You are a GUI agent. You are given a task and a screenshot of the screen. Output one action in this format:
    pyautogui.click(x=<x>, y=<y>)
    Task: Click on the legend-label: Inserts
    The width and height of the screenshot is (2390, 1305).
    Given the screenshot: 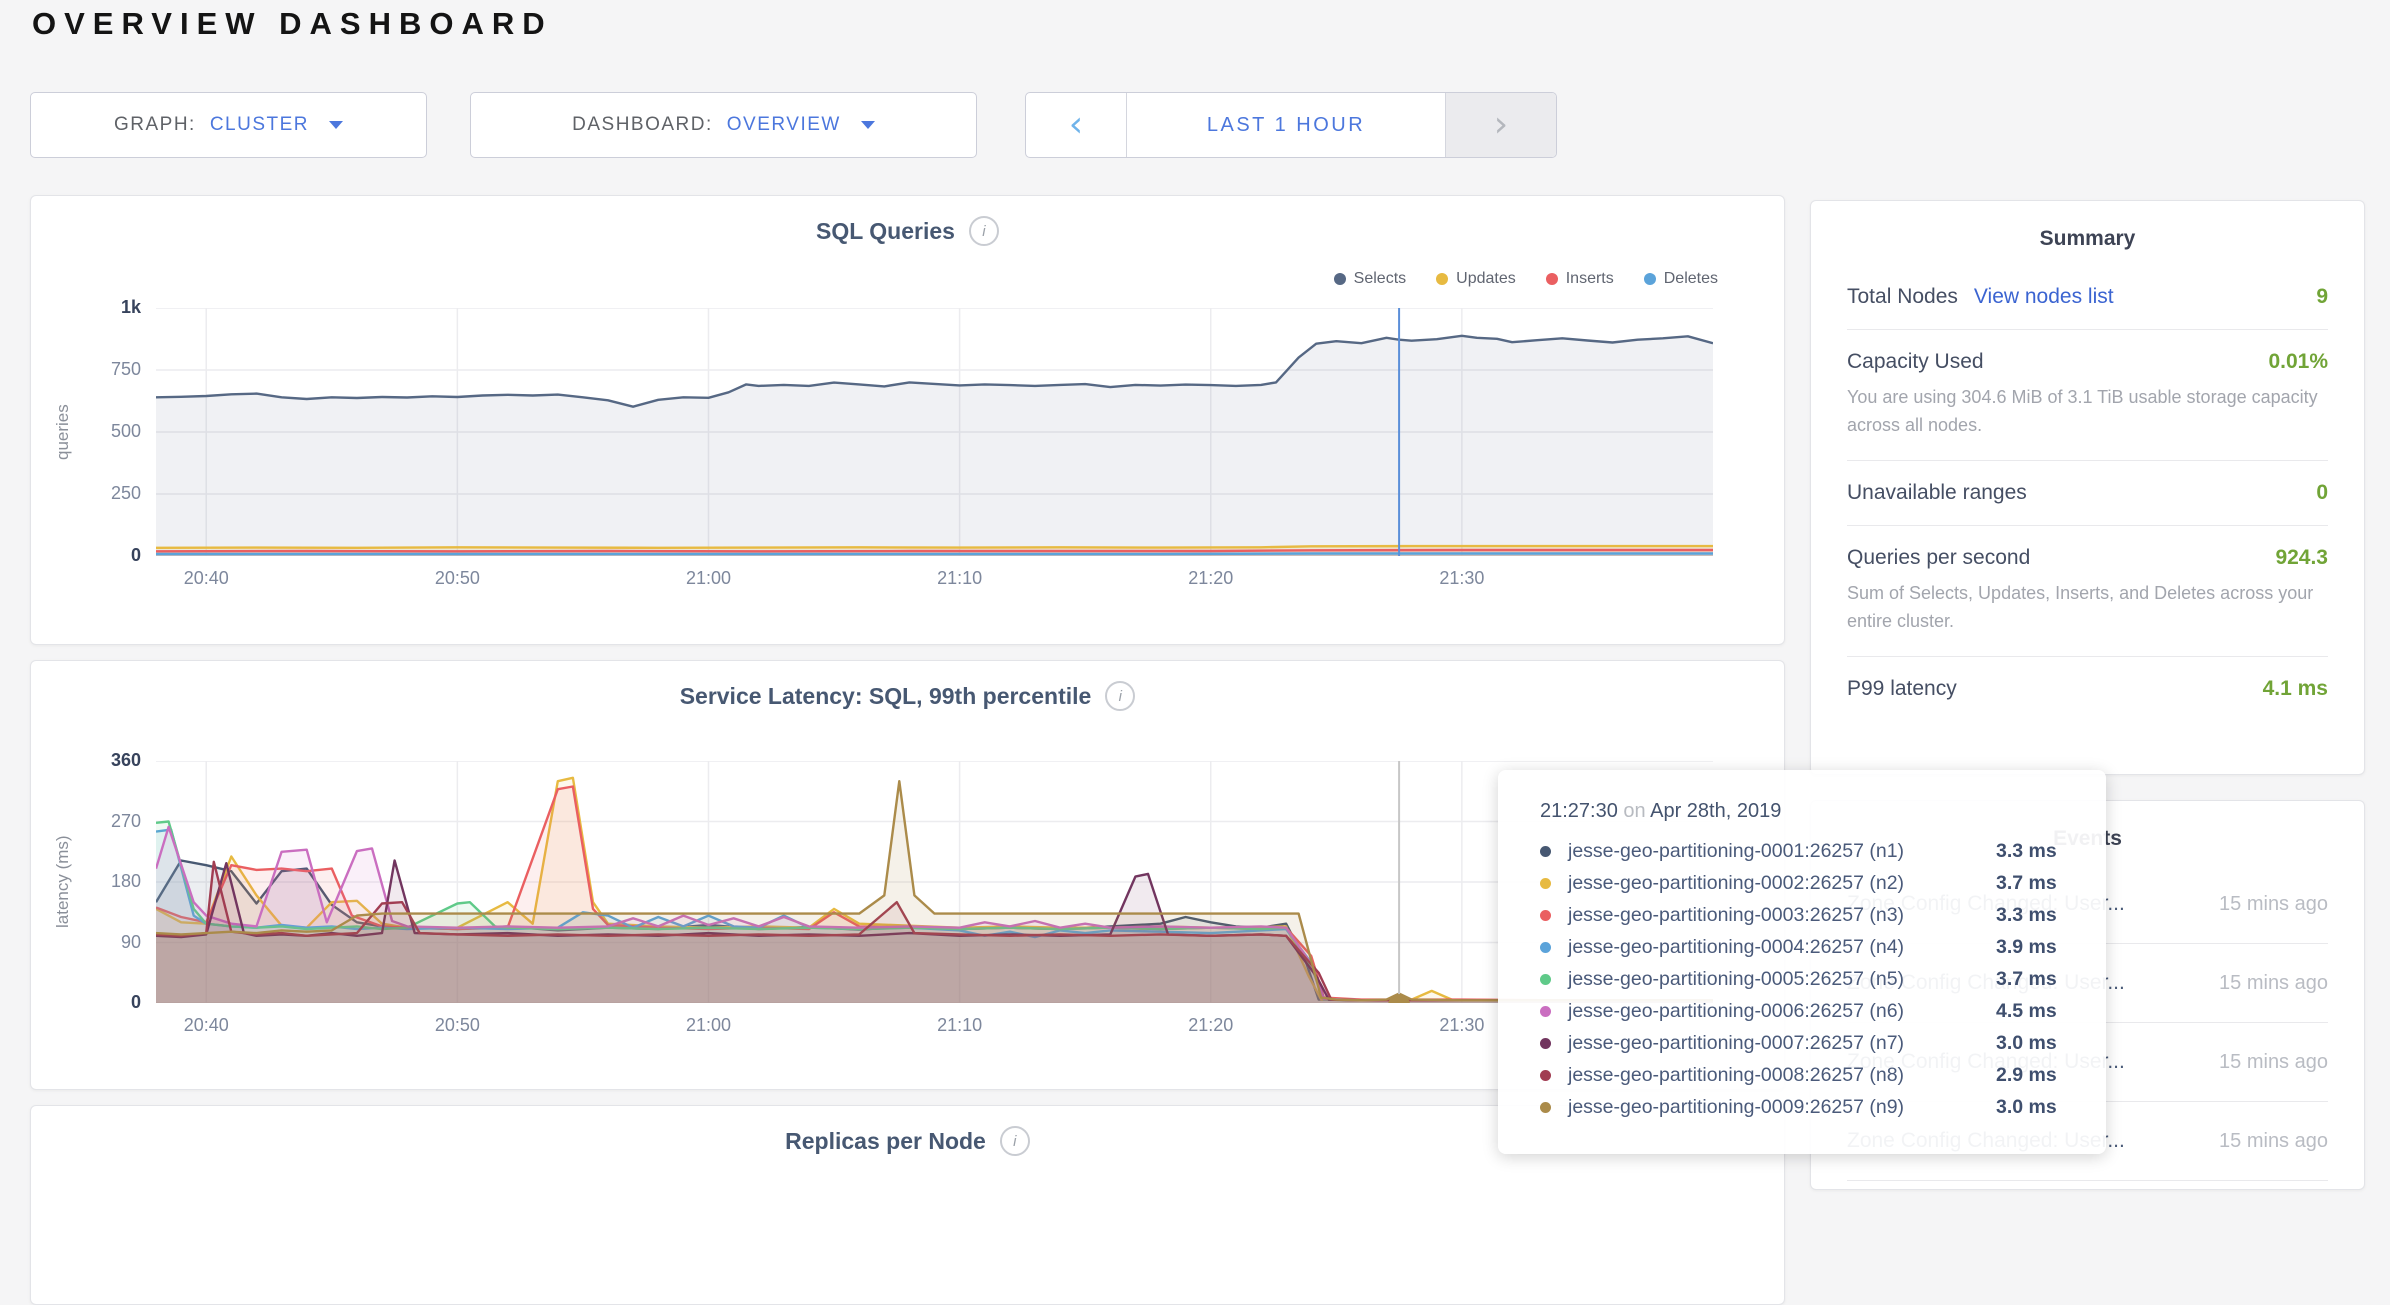 What is the action you would take?
    pyautogui.click(x=1589, y=278)
    